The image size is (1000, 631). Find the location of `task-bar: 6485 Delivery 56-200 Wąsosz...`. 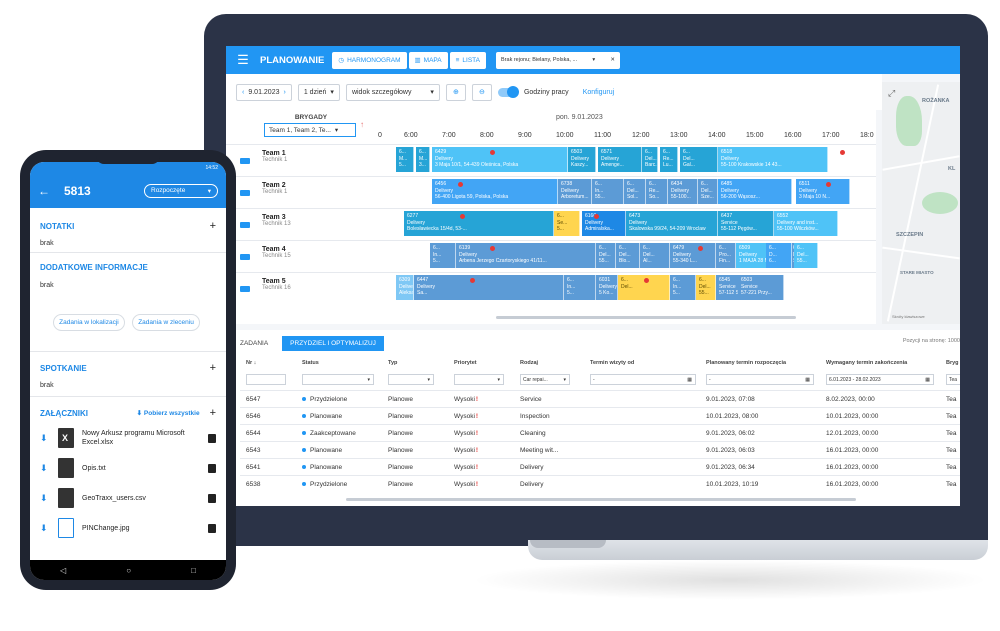

task-bar: 6485 Delivery 56-200 Wąsosz... is located at coordinates (755, 191).